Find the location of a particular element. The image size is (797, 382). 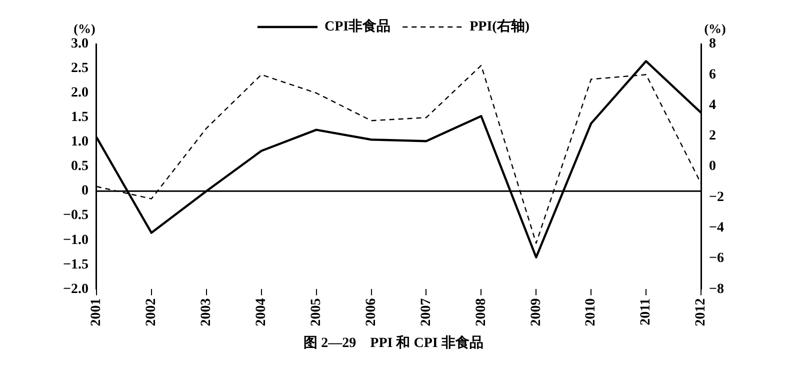

legend-label: PPI(右轴) is located at coordinates (500, 26).